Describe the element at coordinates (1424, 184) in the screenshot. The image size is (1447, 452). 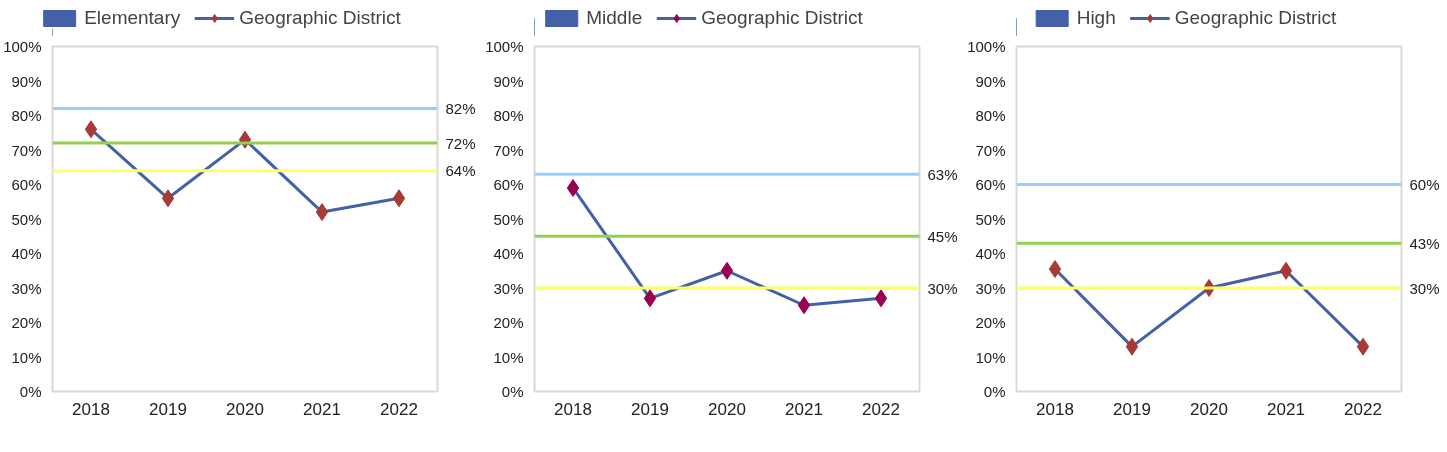
I see `ref-line-label: 60%` at that location.